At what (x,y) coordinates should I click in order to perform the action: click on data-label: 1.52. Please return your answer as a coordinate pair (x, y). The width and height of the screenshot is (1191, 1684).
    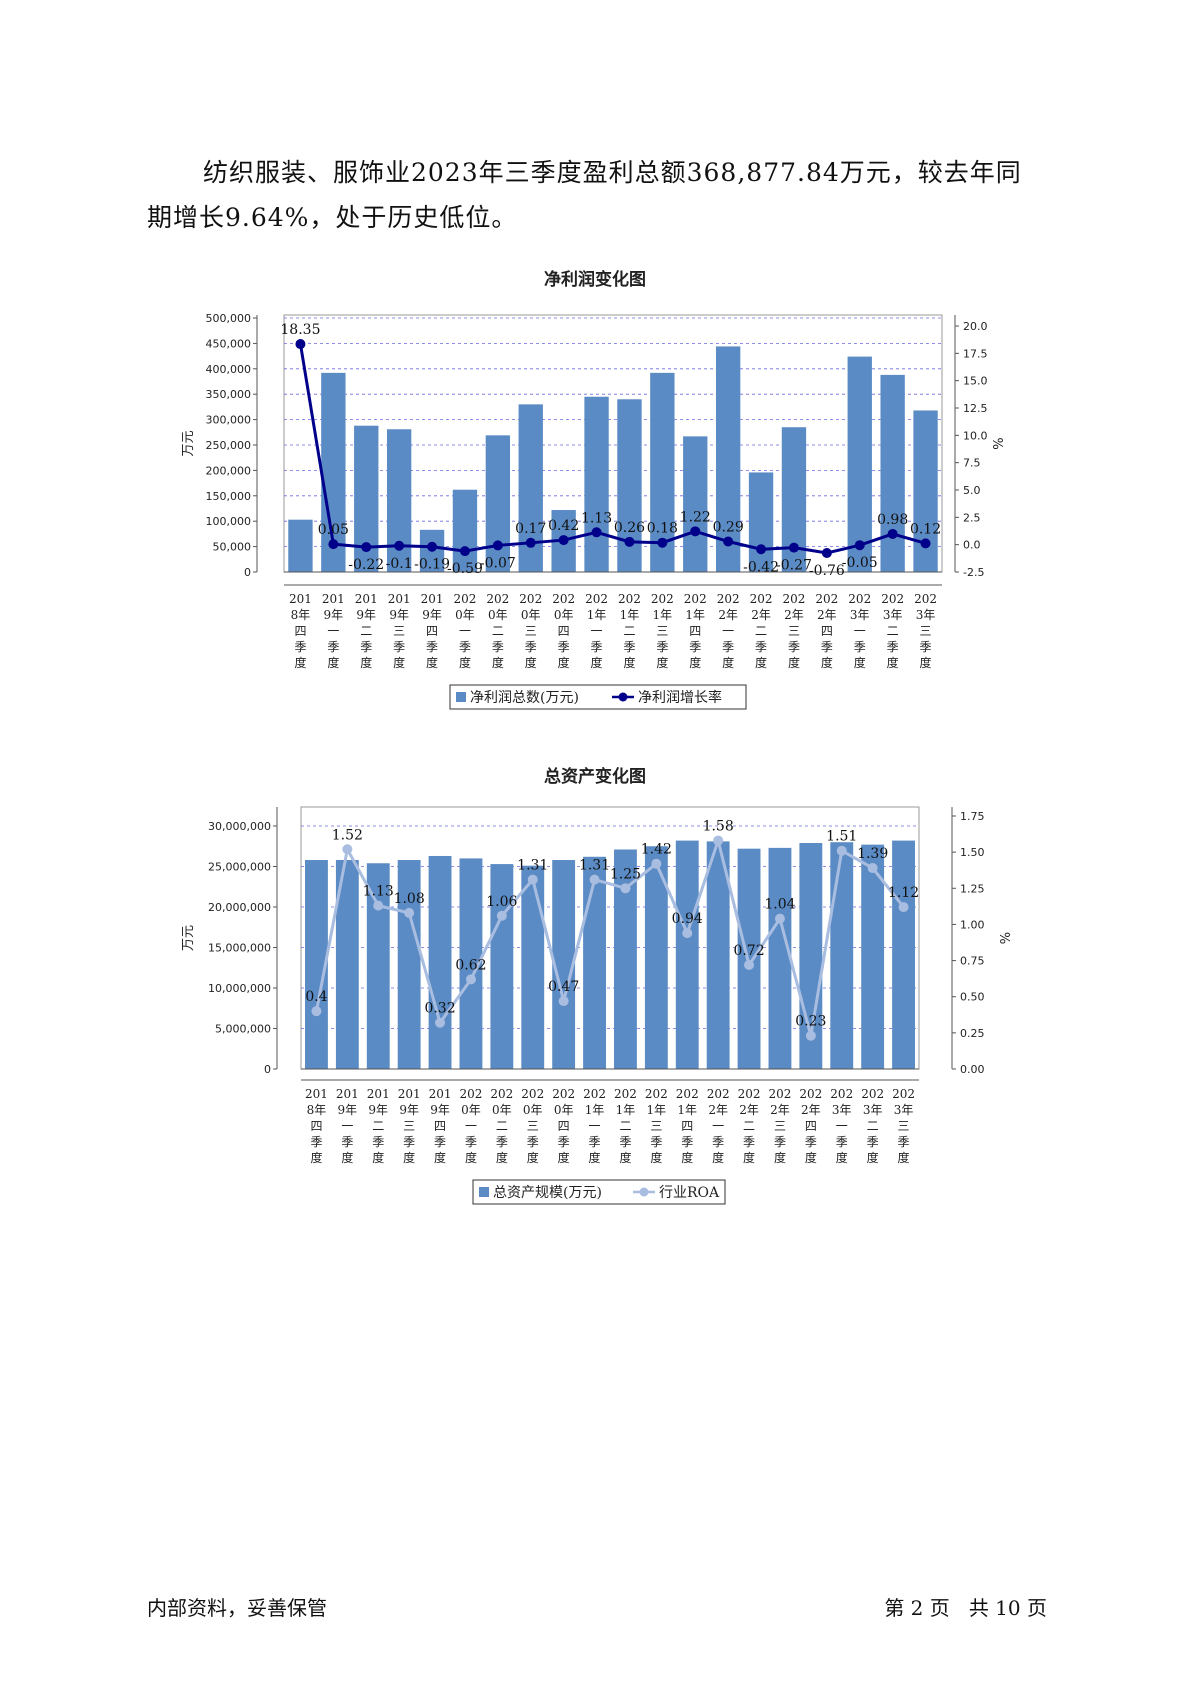
    Looking at the image, I should click on (347, 835).